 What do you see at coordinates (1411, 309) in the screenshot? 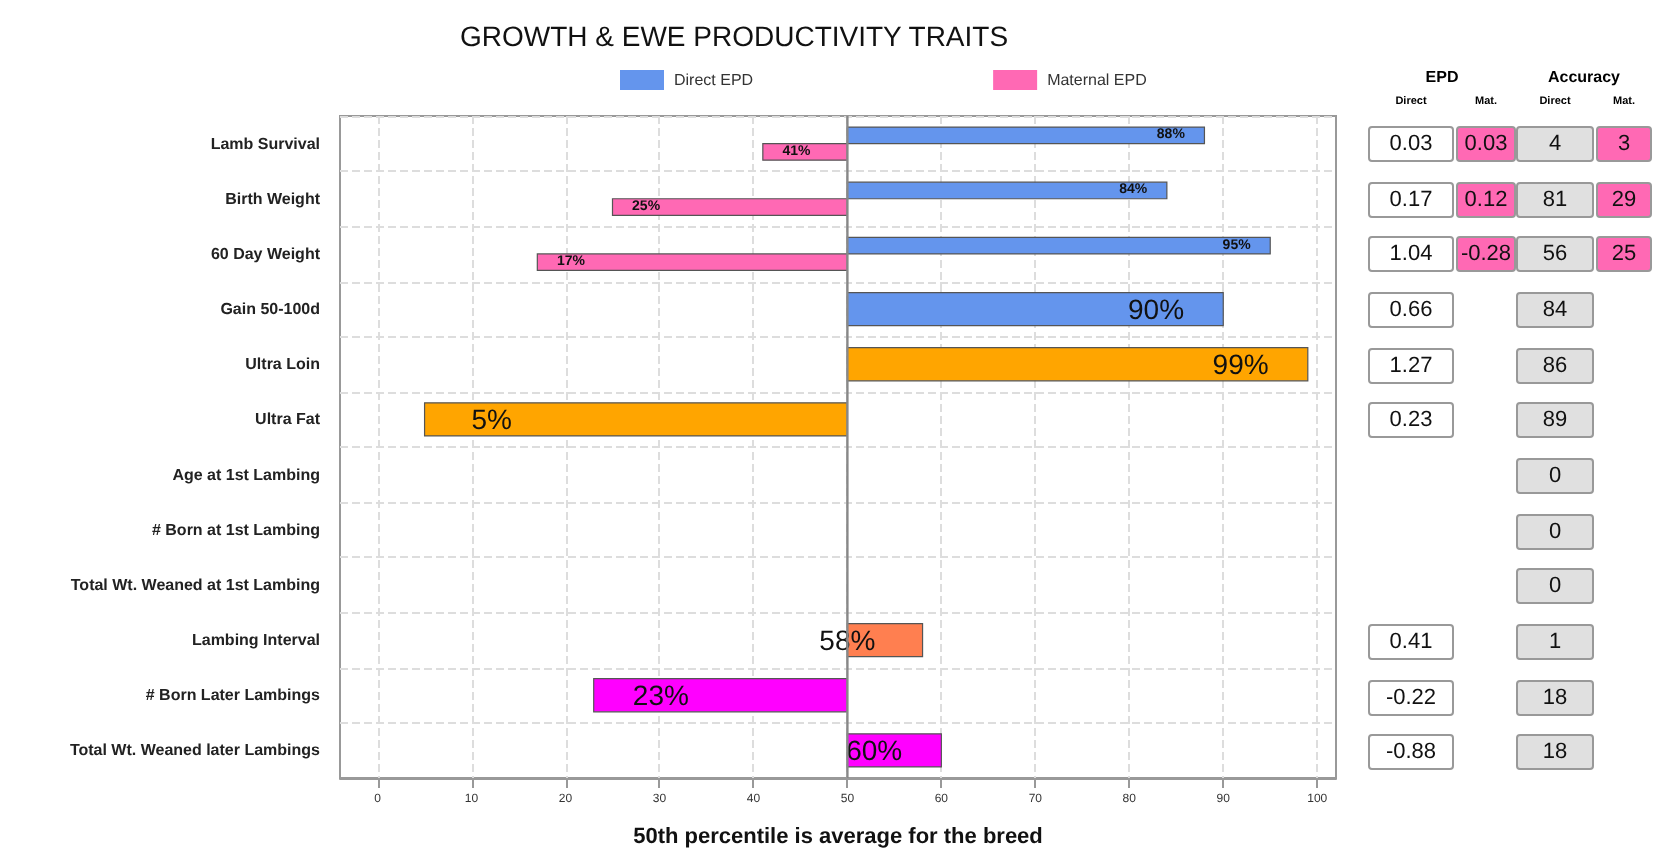
I see `data-label: 0.66` at bounding box center [1411, 309].